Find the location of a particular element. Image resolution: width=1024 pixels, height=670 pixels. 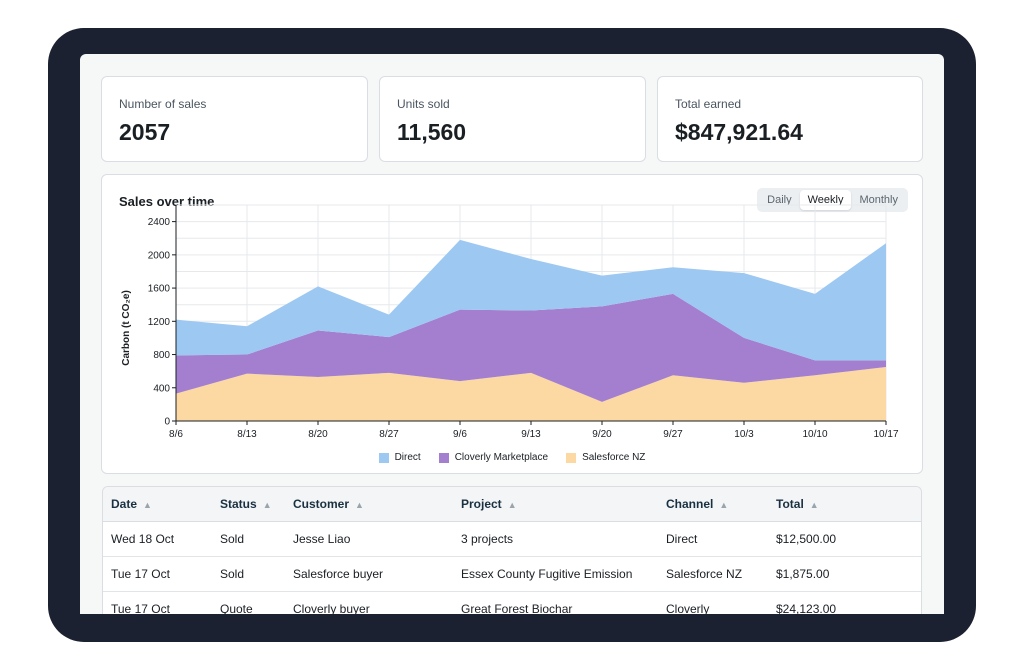

stat-card-units-sold: Units sold 11,560 is located at coordinates (512, 119).